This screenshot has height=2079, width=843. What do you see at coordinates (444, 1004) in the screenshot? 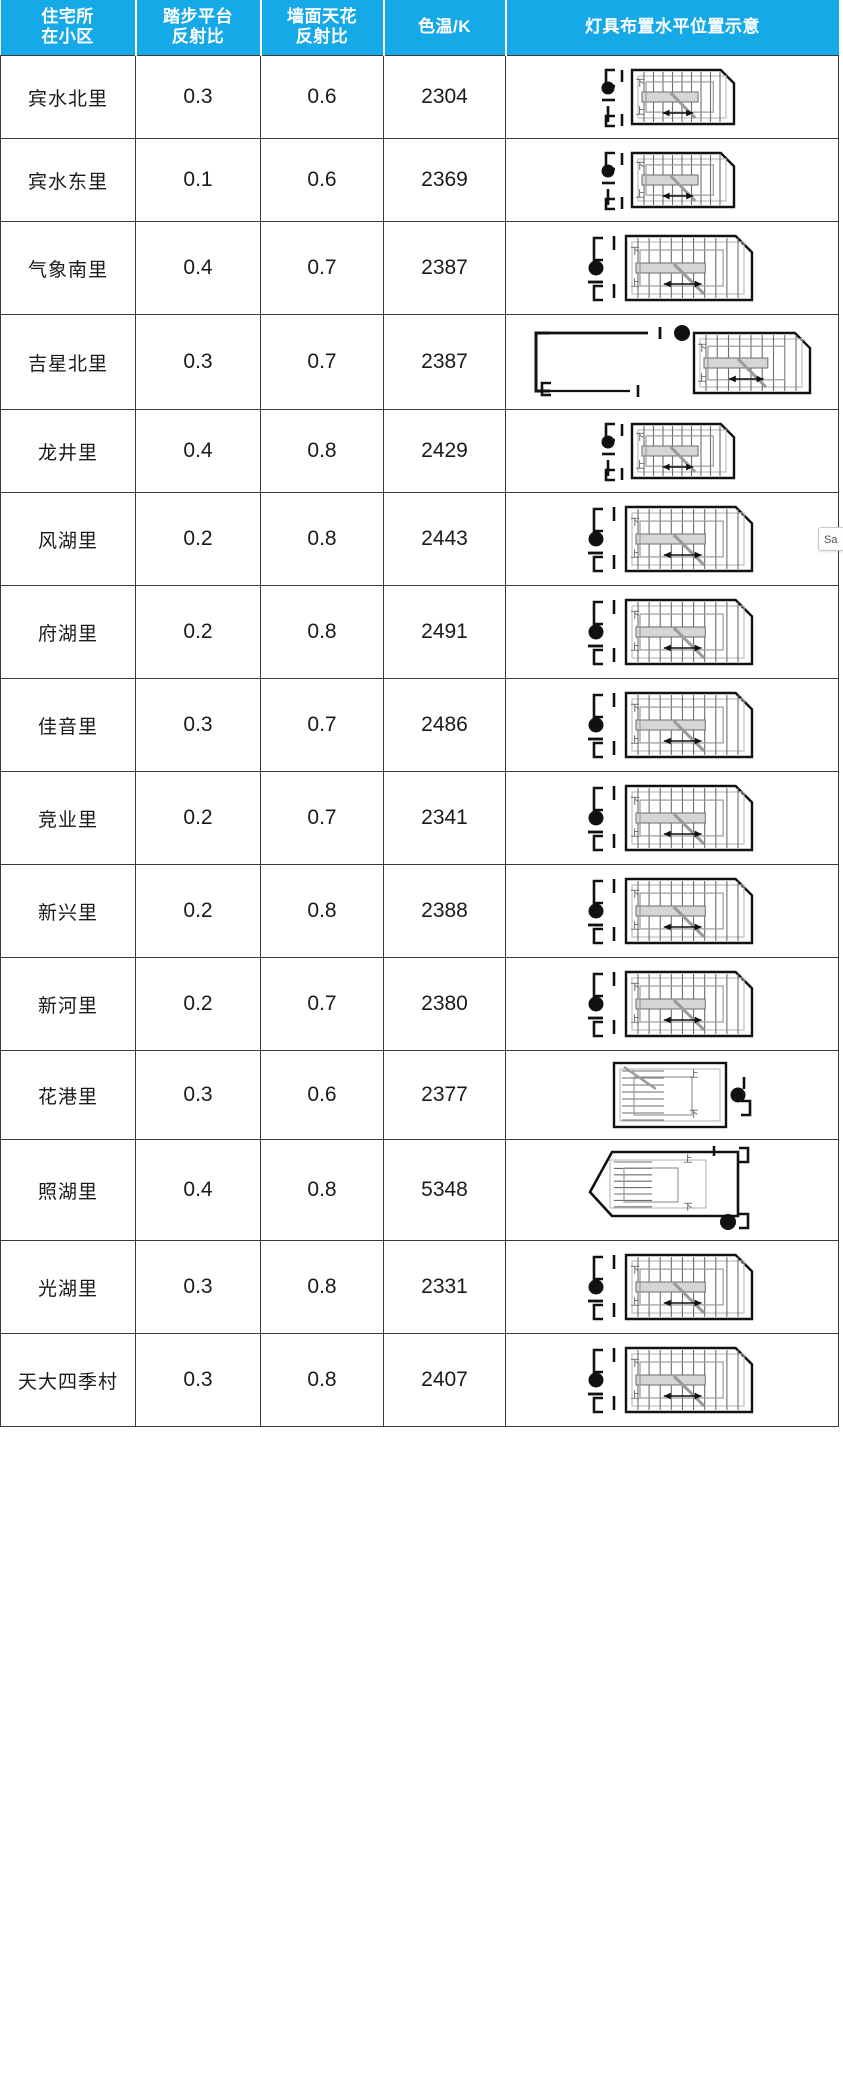
I see `cell-color-temperature: 2380` at bounding box center [444, 1004].